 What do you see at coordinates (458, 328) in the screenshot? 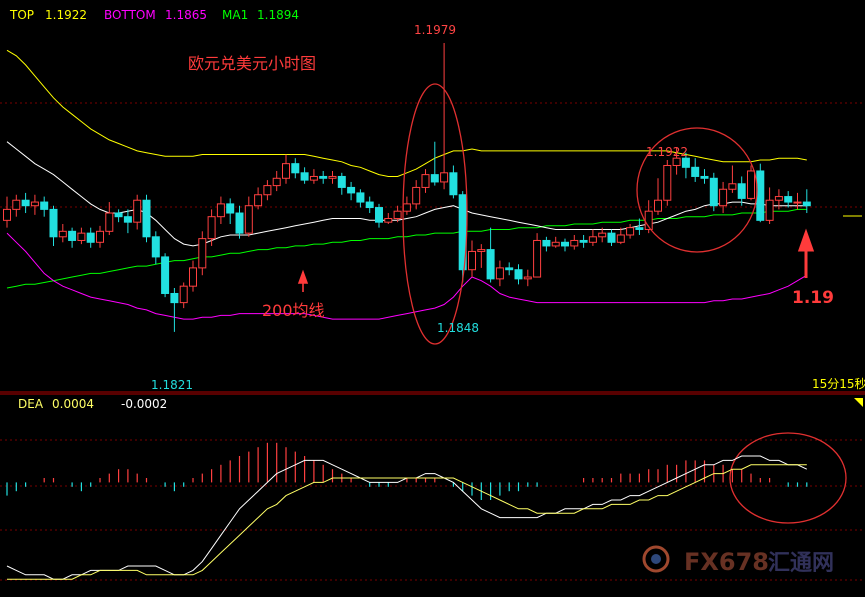
I see `price-label-spike-low: 1.1848` at bounding box center [458, 328].